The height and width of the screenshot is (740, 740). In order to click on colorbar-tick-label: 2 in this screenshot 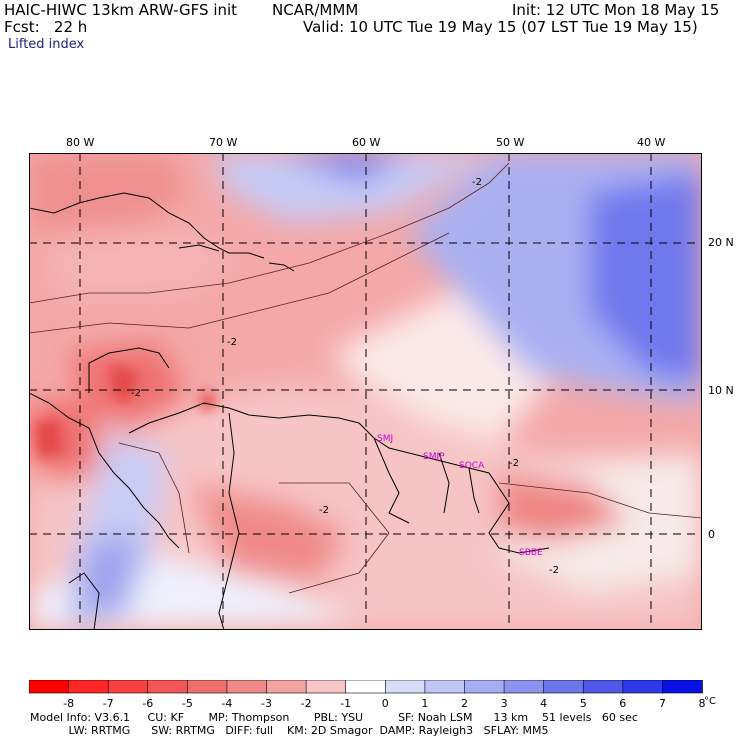, I will do `click(464, 703)`.